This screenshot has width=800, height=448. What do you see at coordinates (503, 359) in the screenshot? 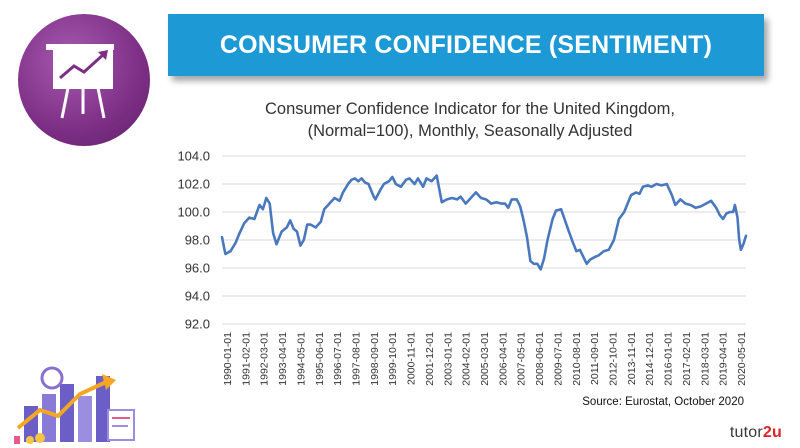
I see `x-tick-label: 2006-04-01` at bounding box center [503, 359].